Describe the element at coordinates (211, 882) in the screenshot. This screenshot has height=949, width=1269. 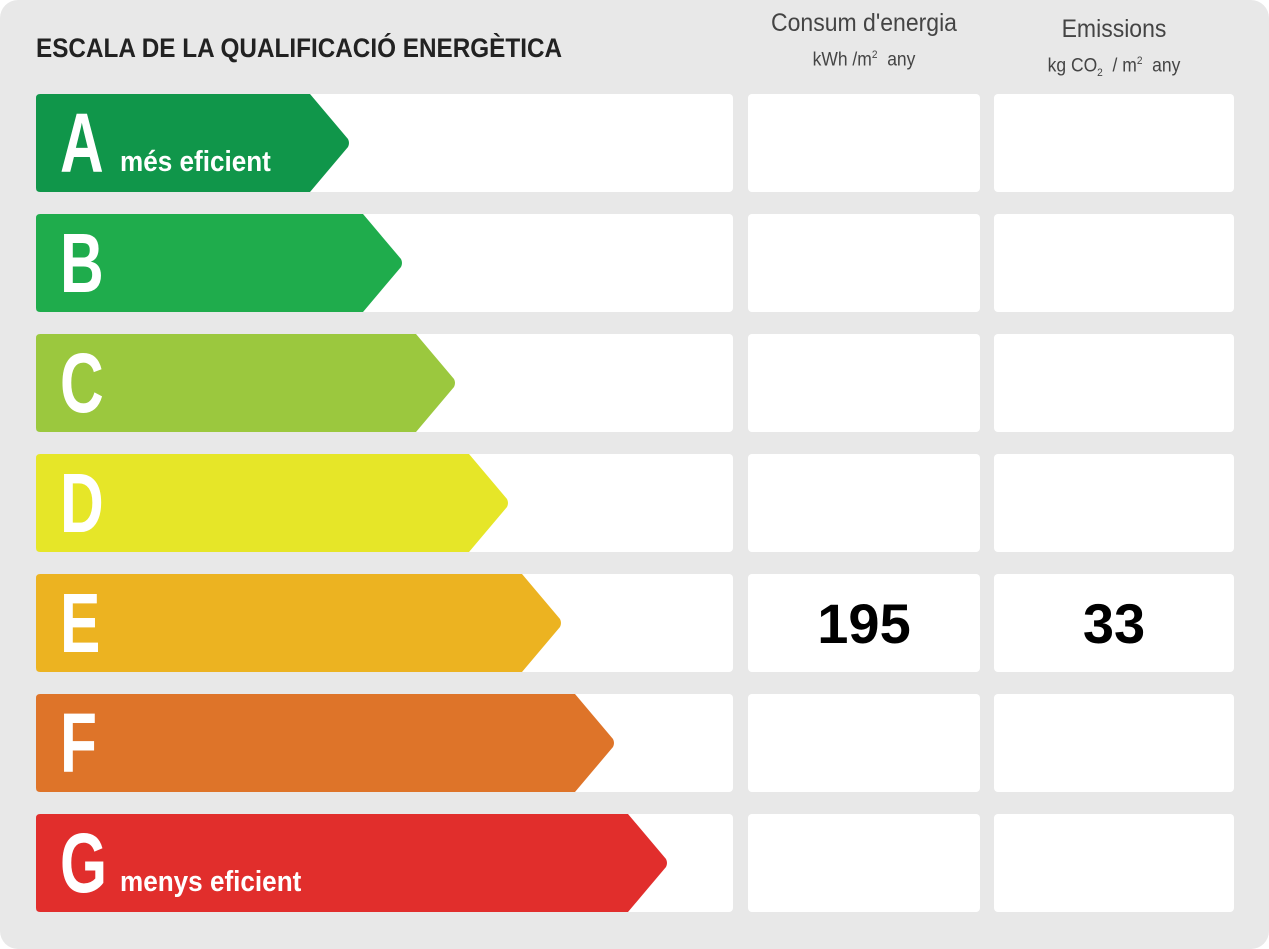
I see `rating-subtitle: menys eficient` at that location.